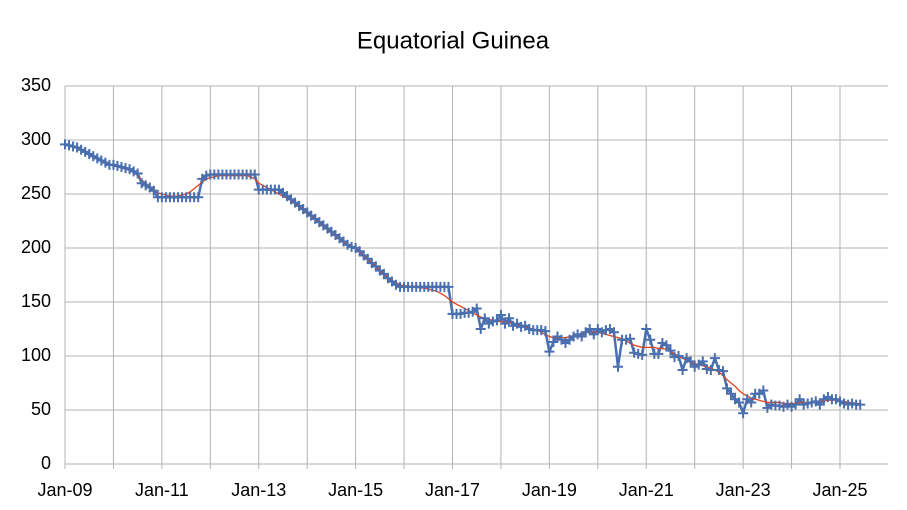 The image size is (907, 510). I want to click on y-tick-label: 350, so click(36, 85).